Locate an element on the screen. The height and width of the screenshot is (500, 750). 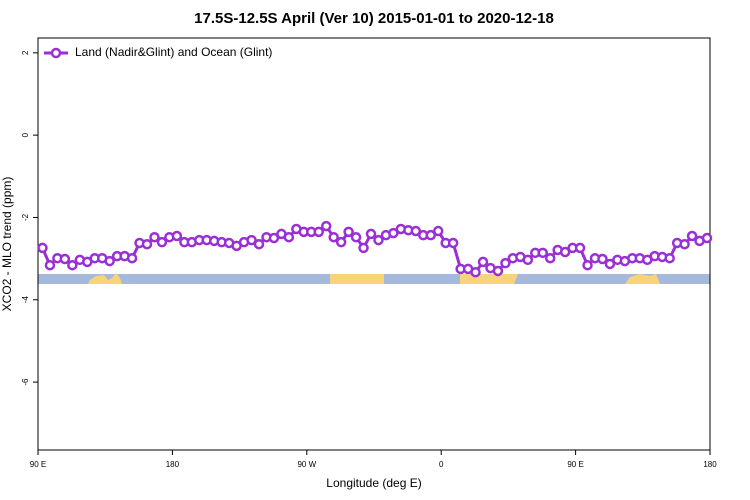
y-tick-label: -2 is located at coordinates (25, 217).